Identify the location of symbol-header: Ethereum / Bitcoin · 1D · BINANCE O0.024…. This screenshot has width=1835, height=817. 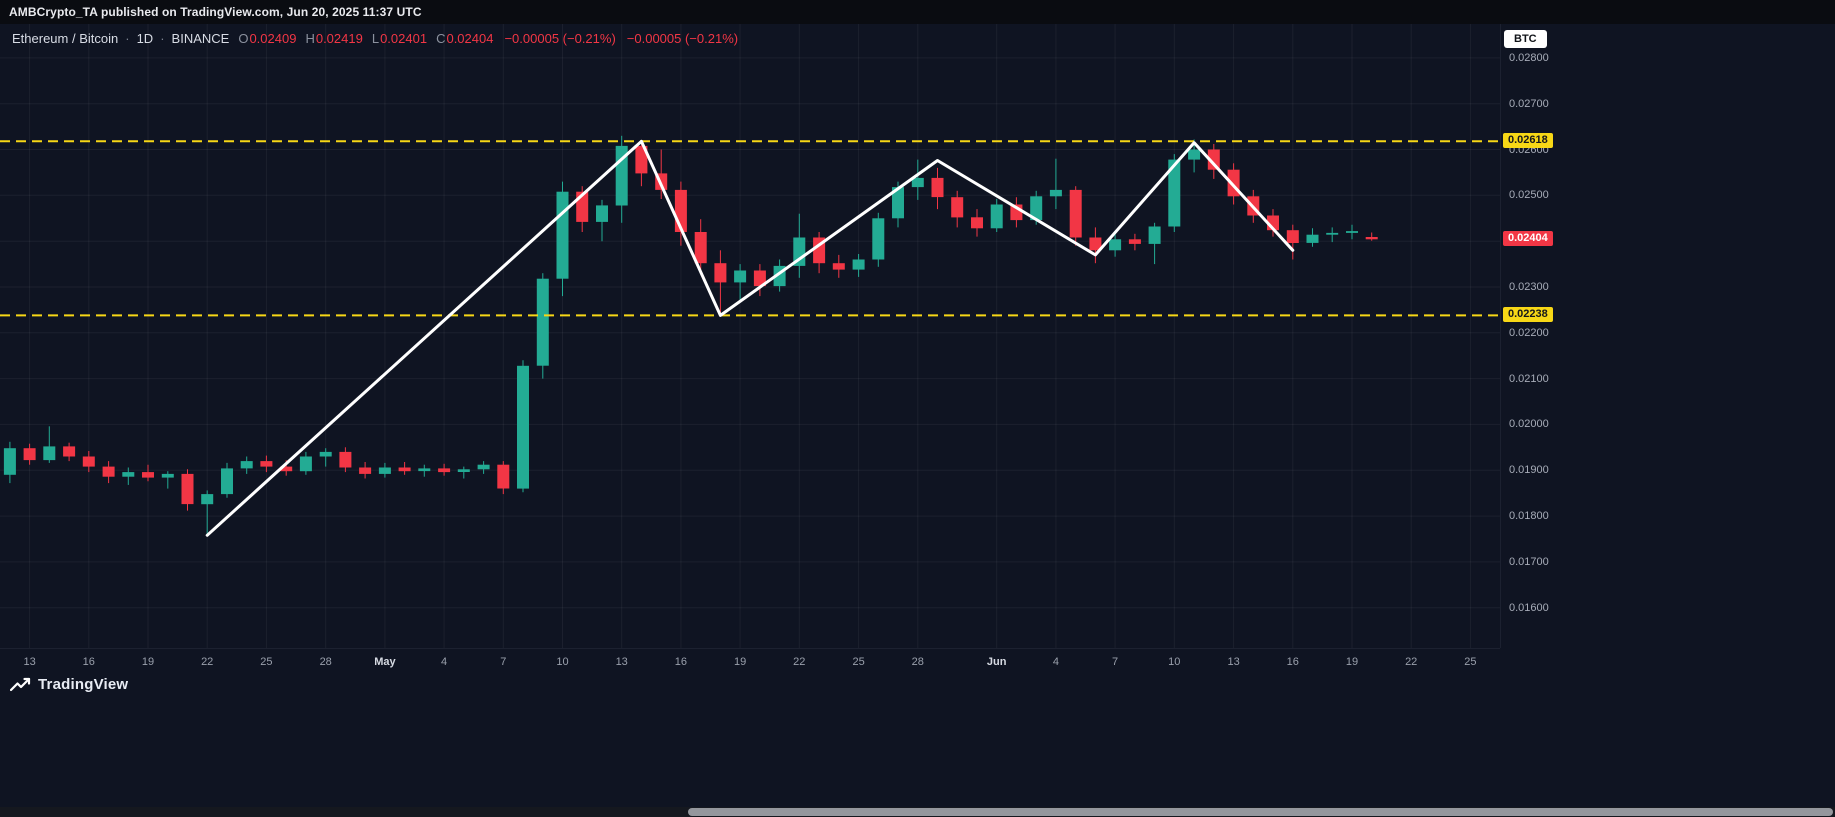
(375, 38).